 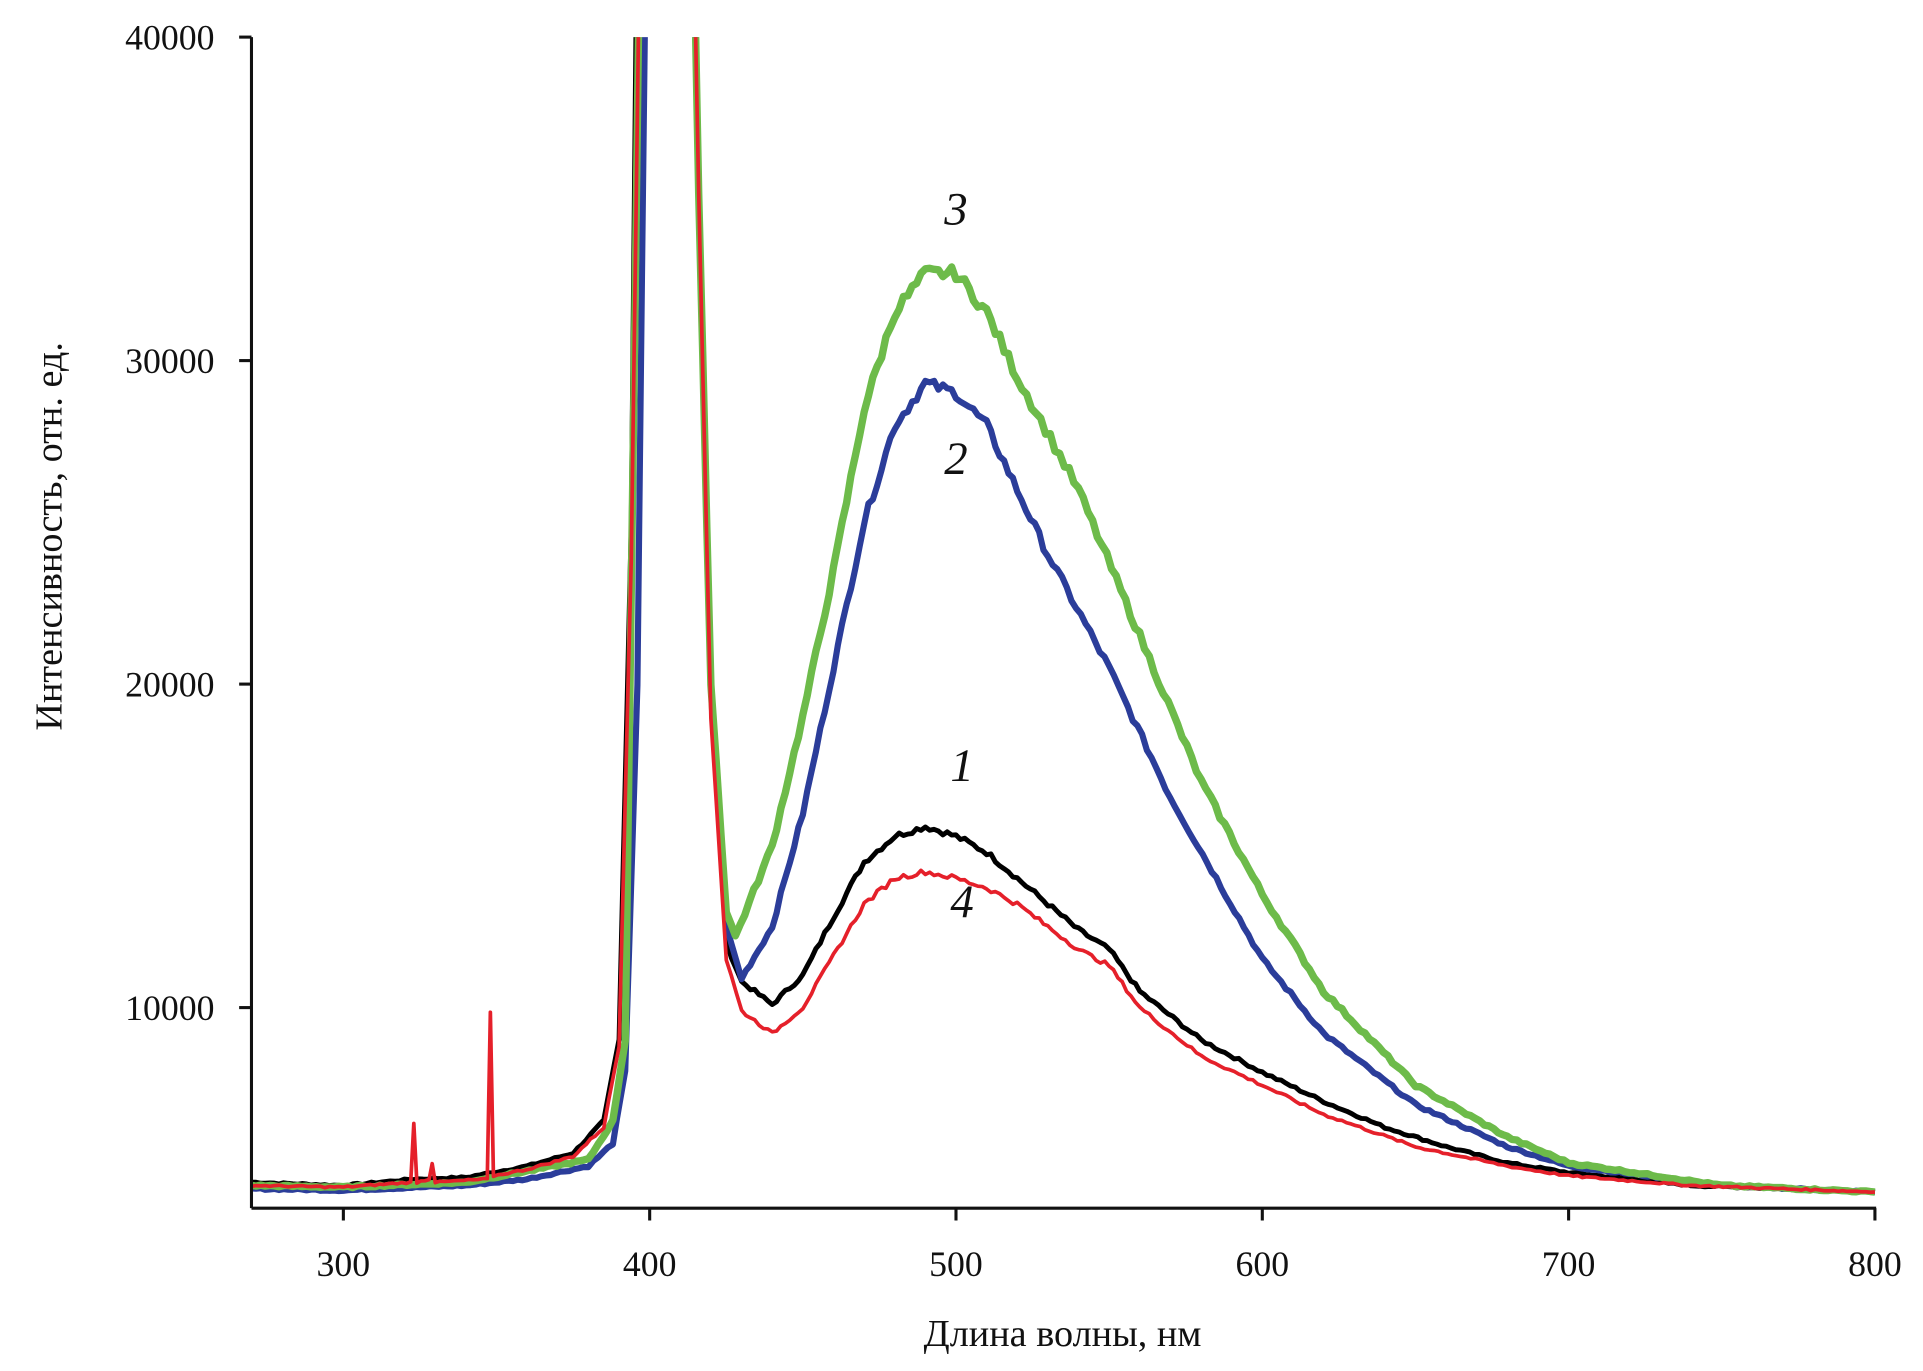 What do you see at coordinates (956, 1264) in the screenshot?
I see `x-tick-label: 500` at bounding box center [956, 1264].